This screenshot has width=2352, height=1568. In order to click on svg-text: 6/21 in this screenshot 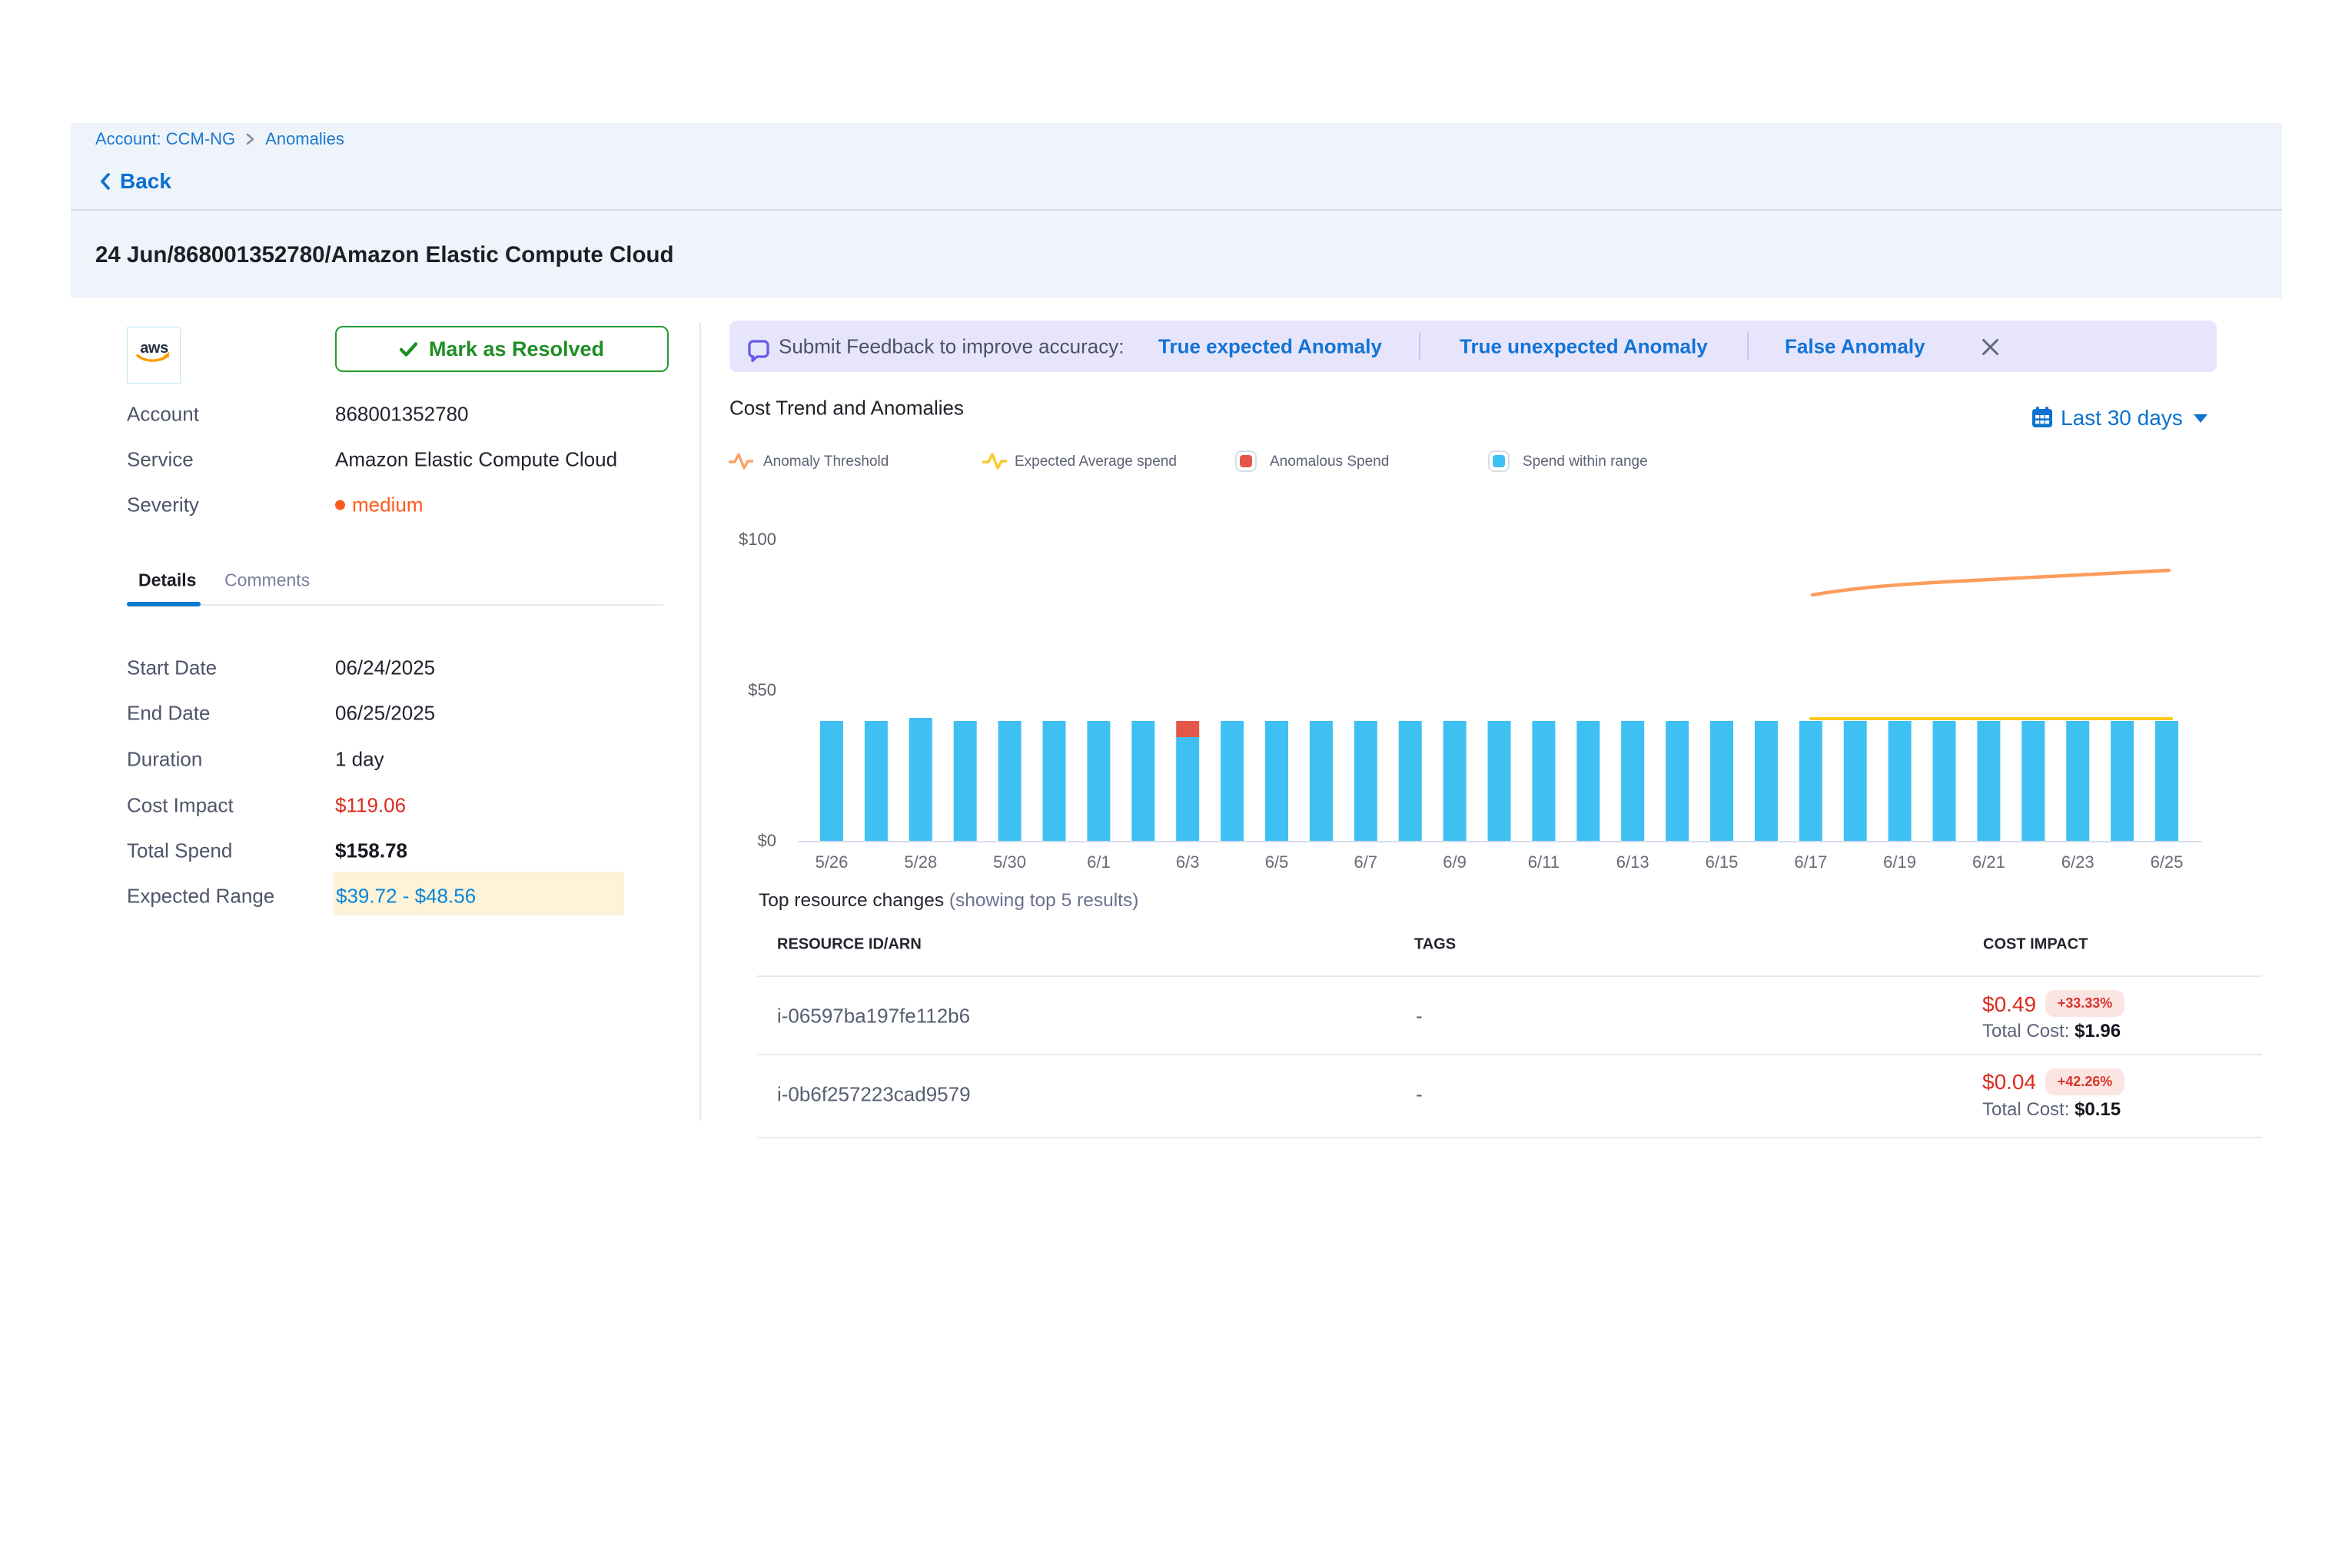, I will do `click(1988, 862)`.